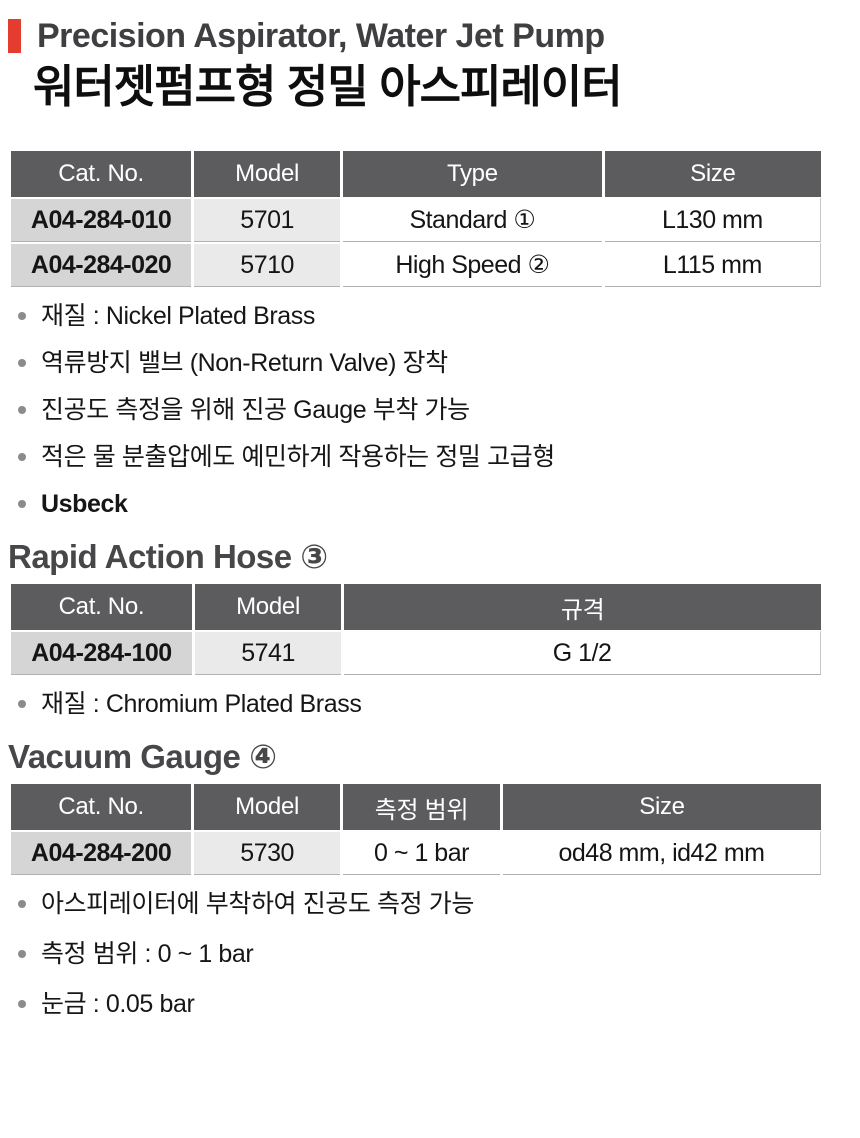 This screenshot has width=860, height=1138. Describe the element at coordinates (421, 504) in the screenshot. I see `list-item-brand: Usbeck` at that location.